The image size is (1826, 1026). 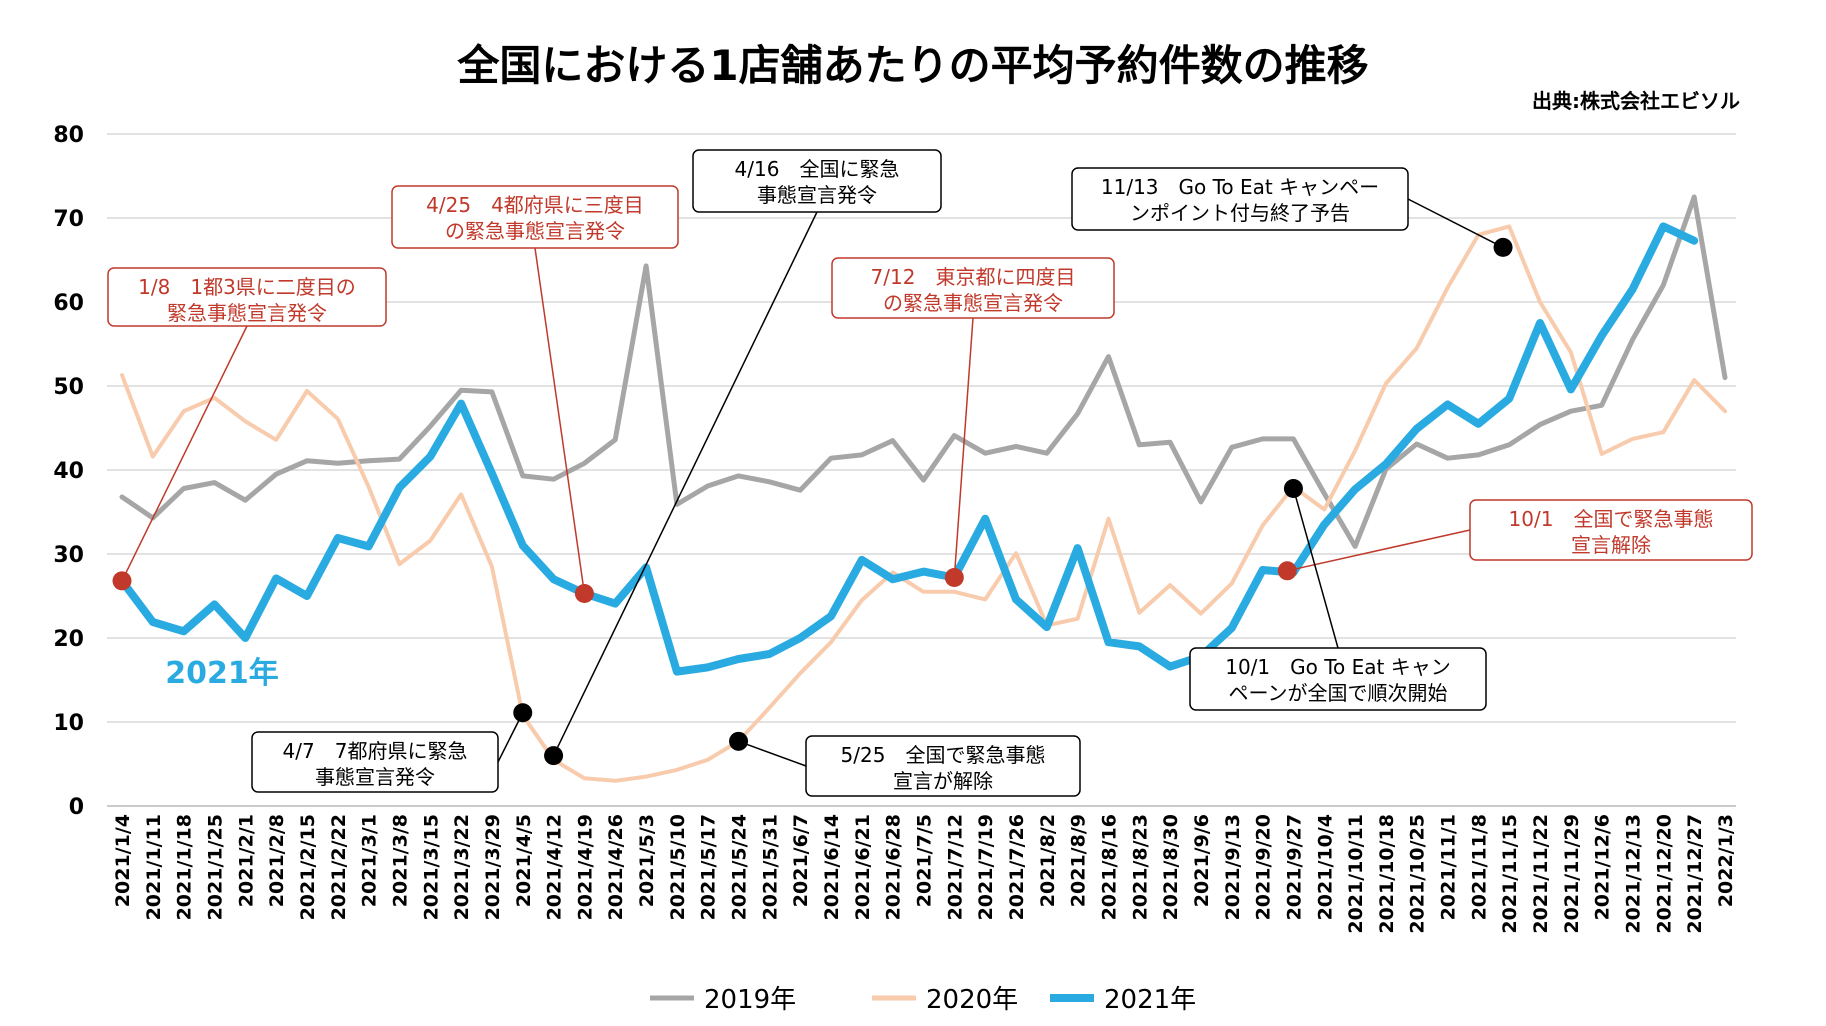 What do you see at coordinates (1636, 101) in the screenshot?
I see `chart-source: 出典:株式会社エビソル` at bounding box center [1636, 101].